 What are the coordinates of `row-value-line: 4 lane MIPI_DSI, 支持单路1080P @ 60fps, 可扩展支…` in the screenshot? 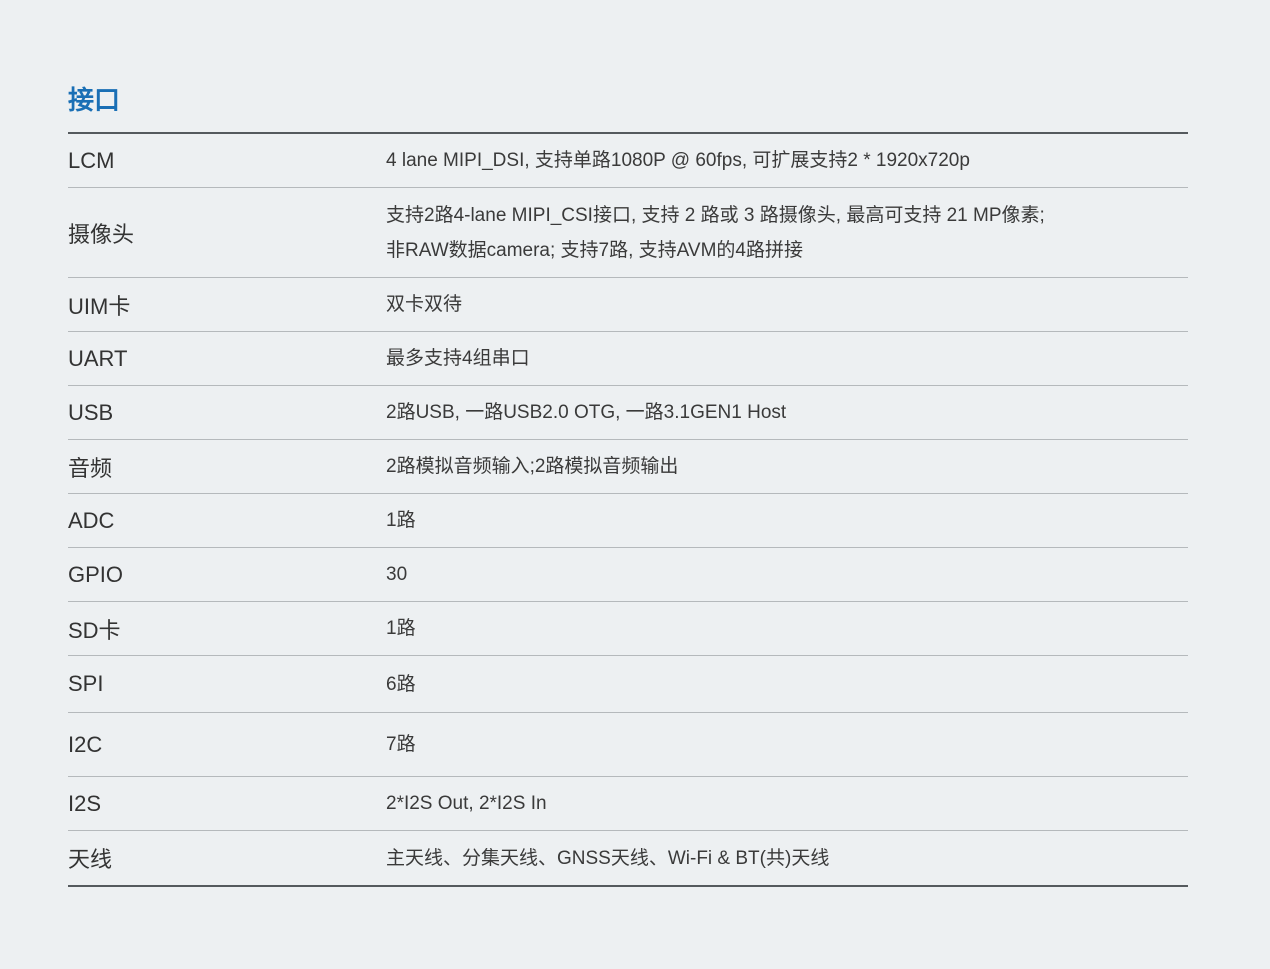 It's located at (678, 160).